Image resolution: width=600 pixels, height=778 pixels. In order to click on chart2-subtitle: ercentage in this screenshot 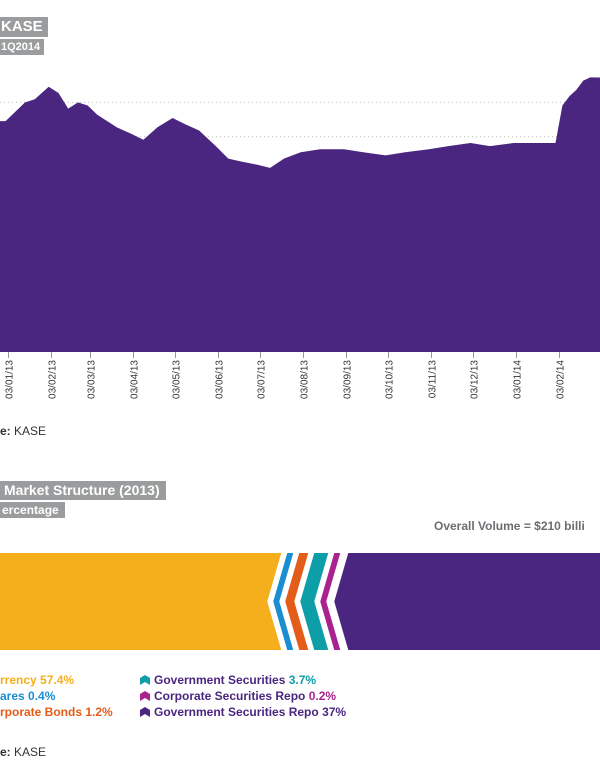, I will do `click(32, 510)`.